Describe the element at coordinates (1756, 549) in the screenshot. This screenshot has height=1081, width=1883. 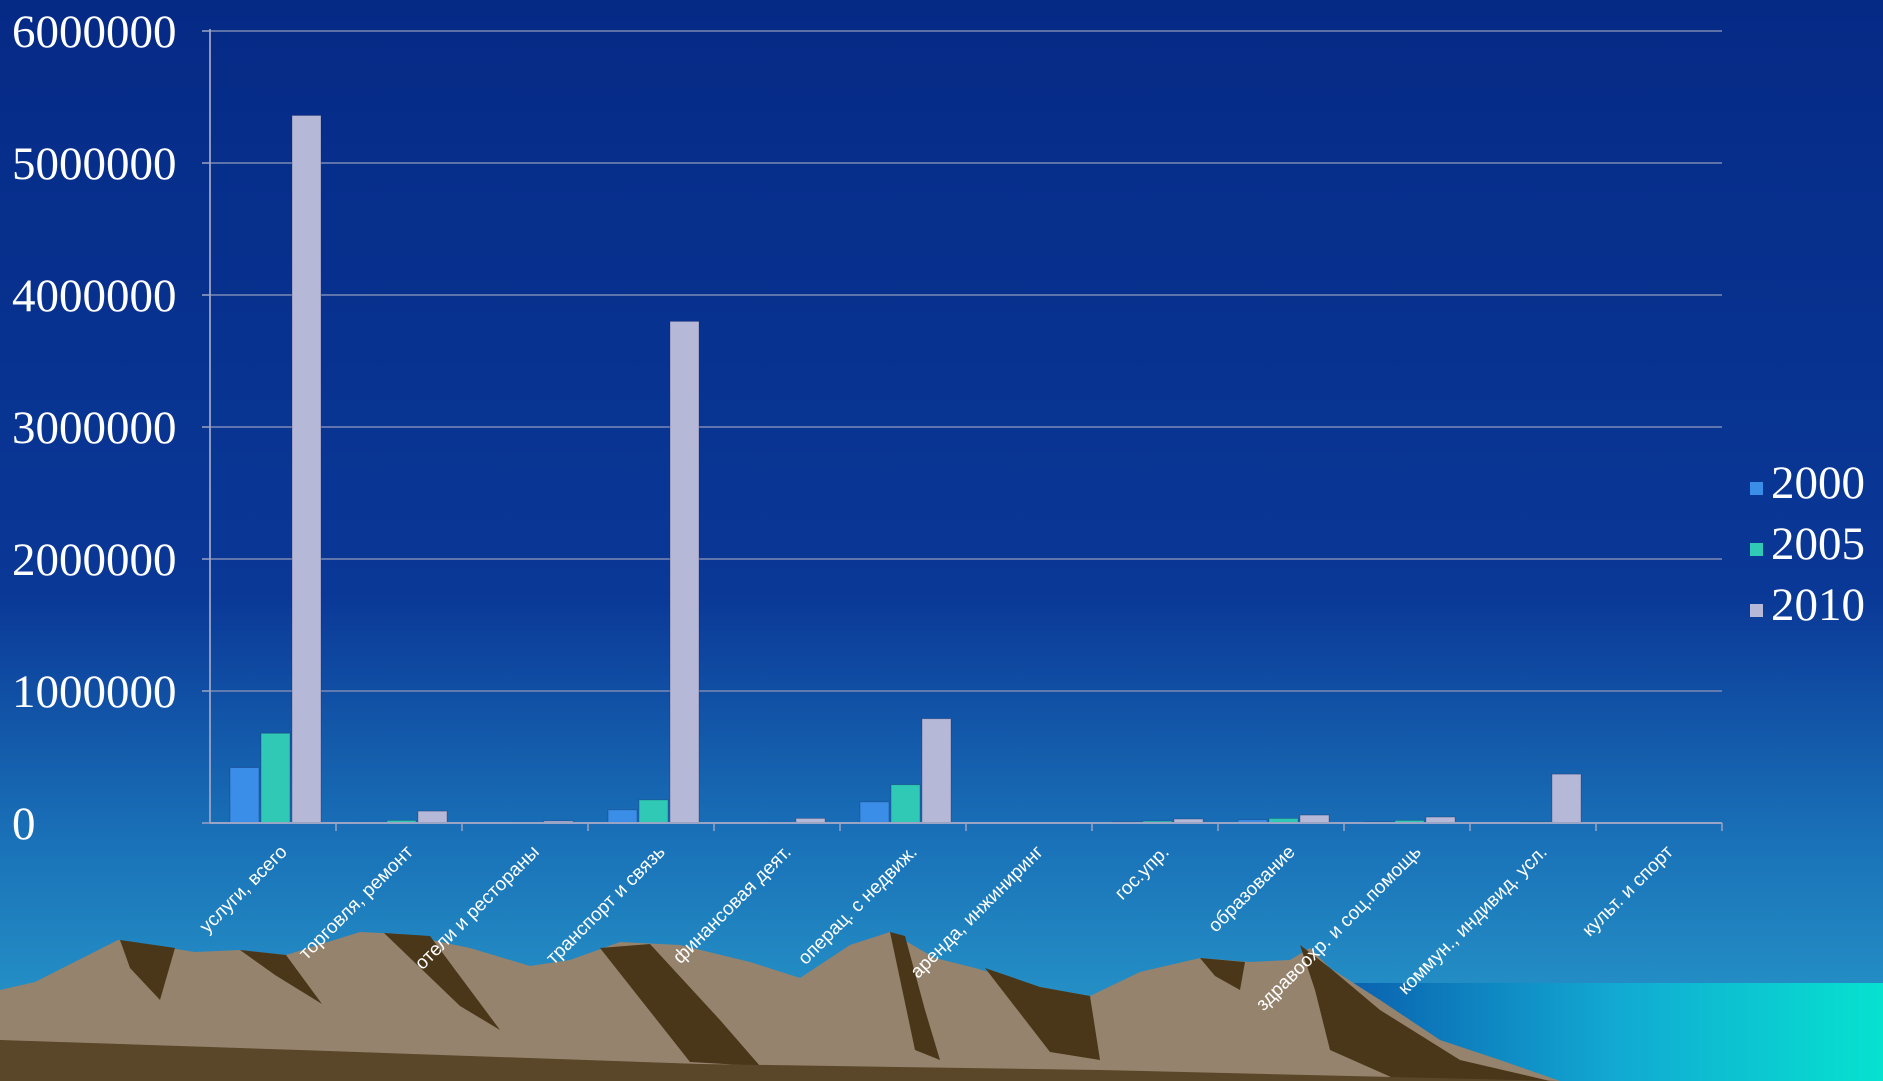
I see `legend-swatch-2005` at that location.